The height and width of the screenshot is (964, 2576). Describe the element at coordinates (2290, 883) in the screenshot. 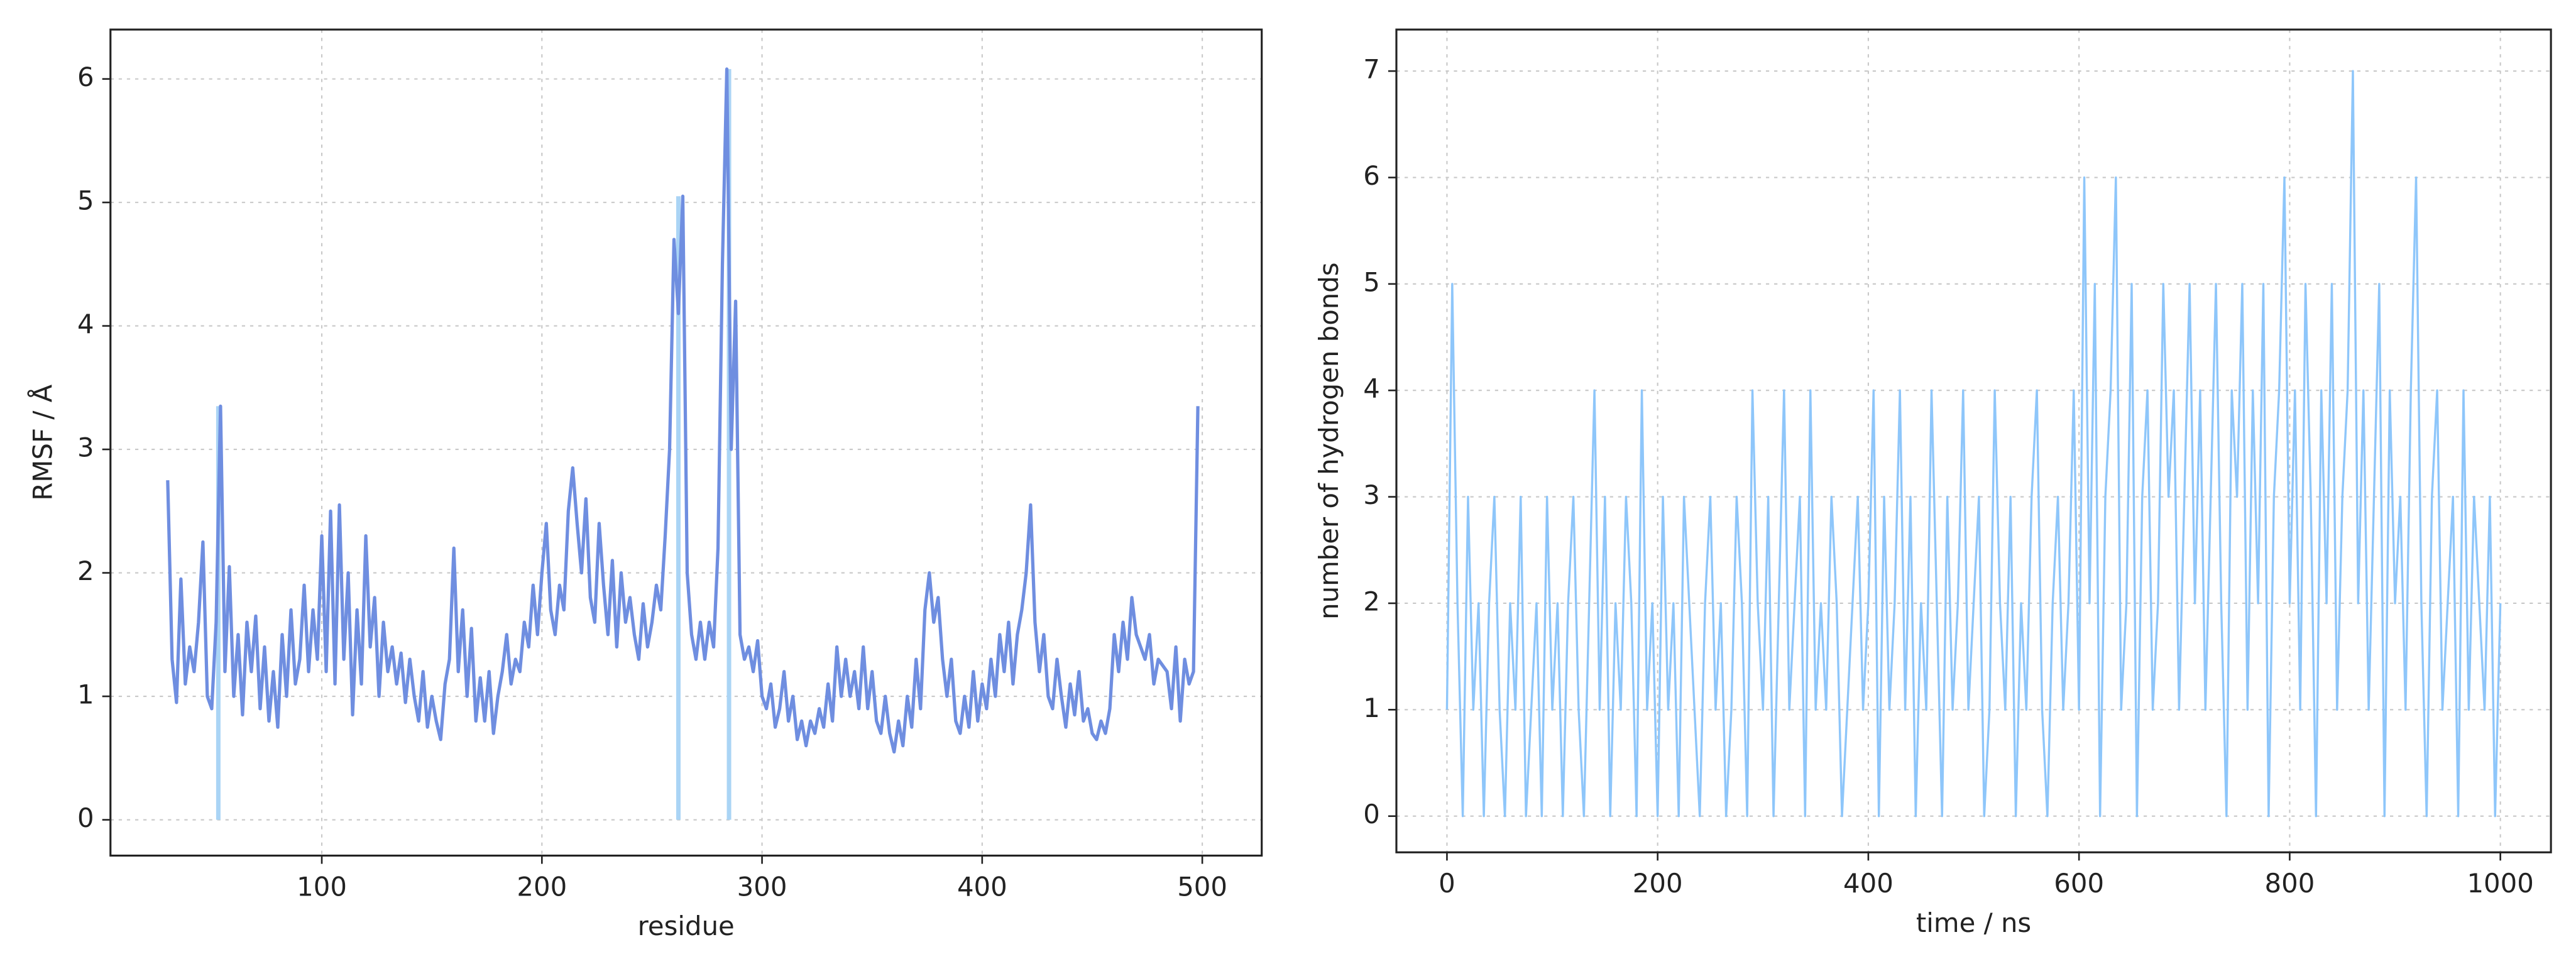

I see `x-tick-label: 800` at that location.